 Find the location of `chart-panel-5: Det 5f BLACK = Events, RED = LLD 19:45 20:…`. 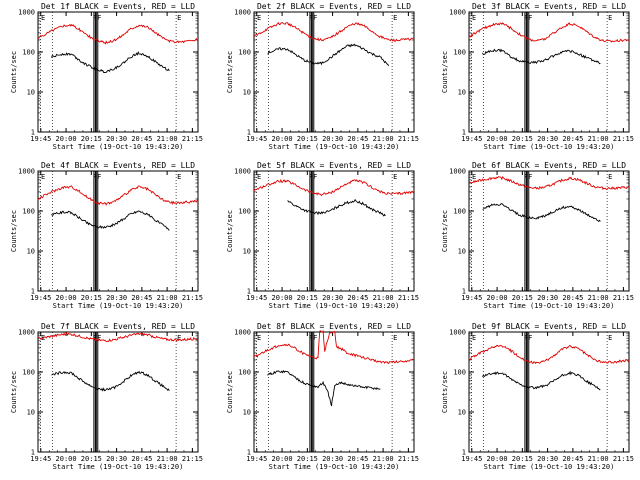

chart-panel-5: Det 5f BLACK = Events, RED = LLD 19:45 20:… is located at coordinates (322, 235).